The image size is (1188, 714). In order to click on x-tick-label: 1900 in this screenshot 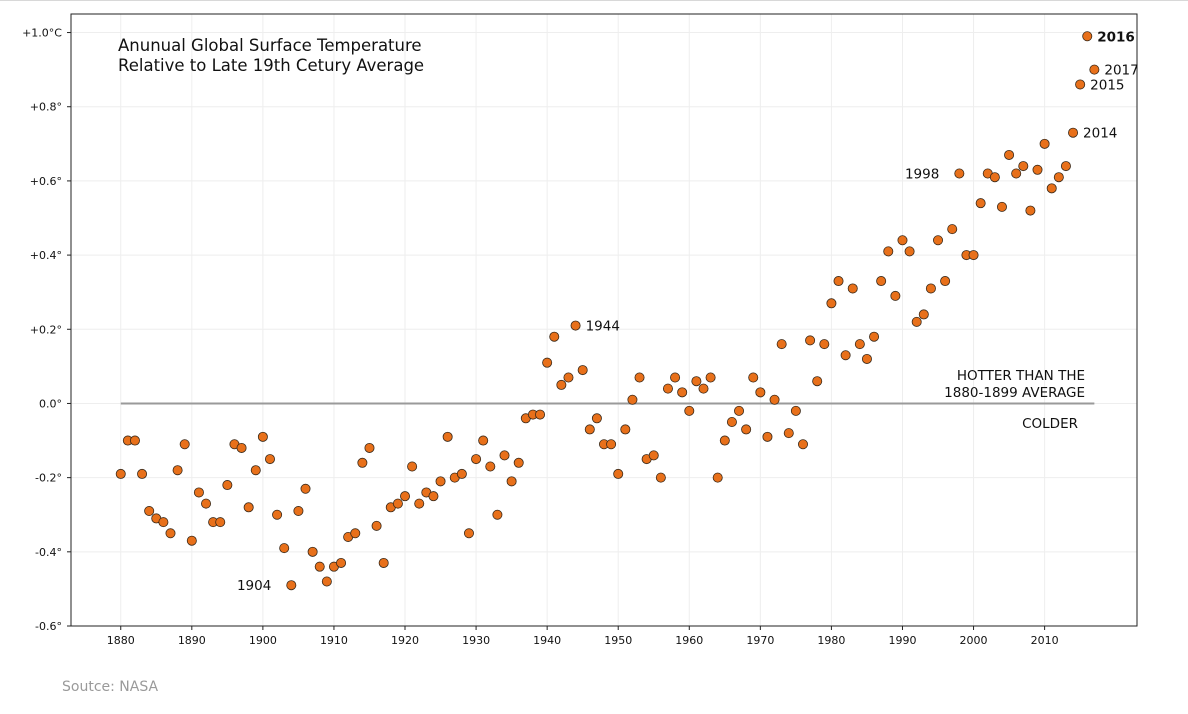, I will do `click(263, 640)`.